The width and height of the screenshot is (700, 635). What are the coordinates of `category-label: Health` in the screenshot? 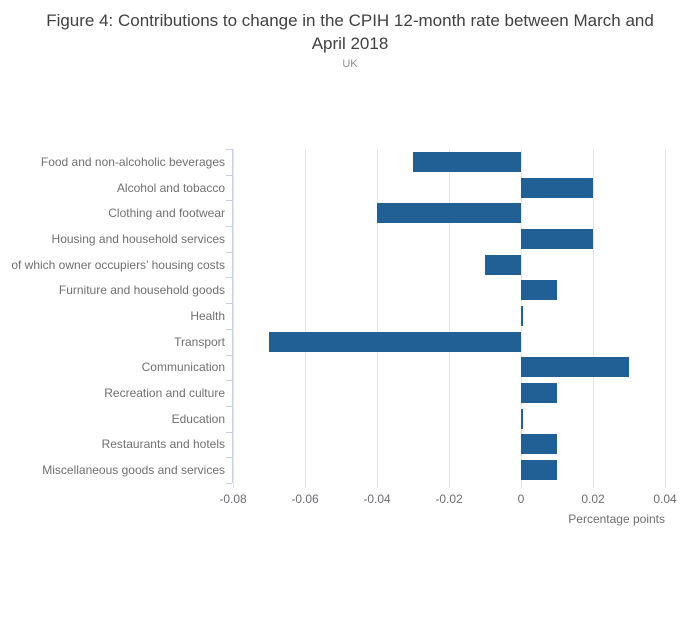 It's located at (207, 316).